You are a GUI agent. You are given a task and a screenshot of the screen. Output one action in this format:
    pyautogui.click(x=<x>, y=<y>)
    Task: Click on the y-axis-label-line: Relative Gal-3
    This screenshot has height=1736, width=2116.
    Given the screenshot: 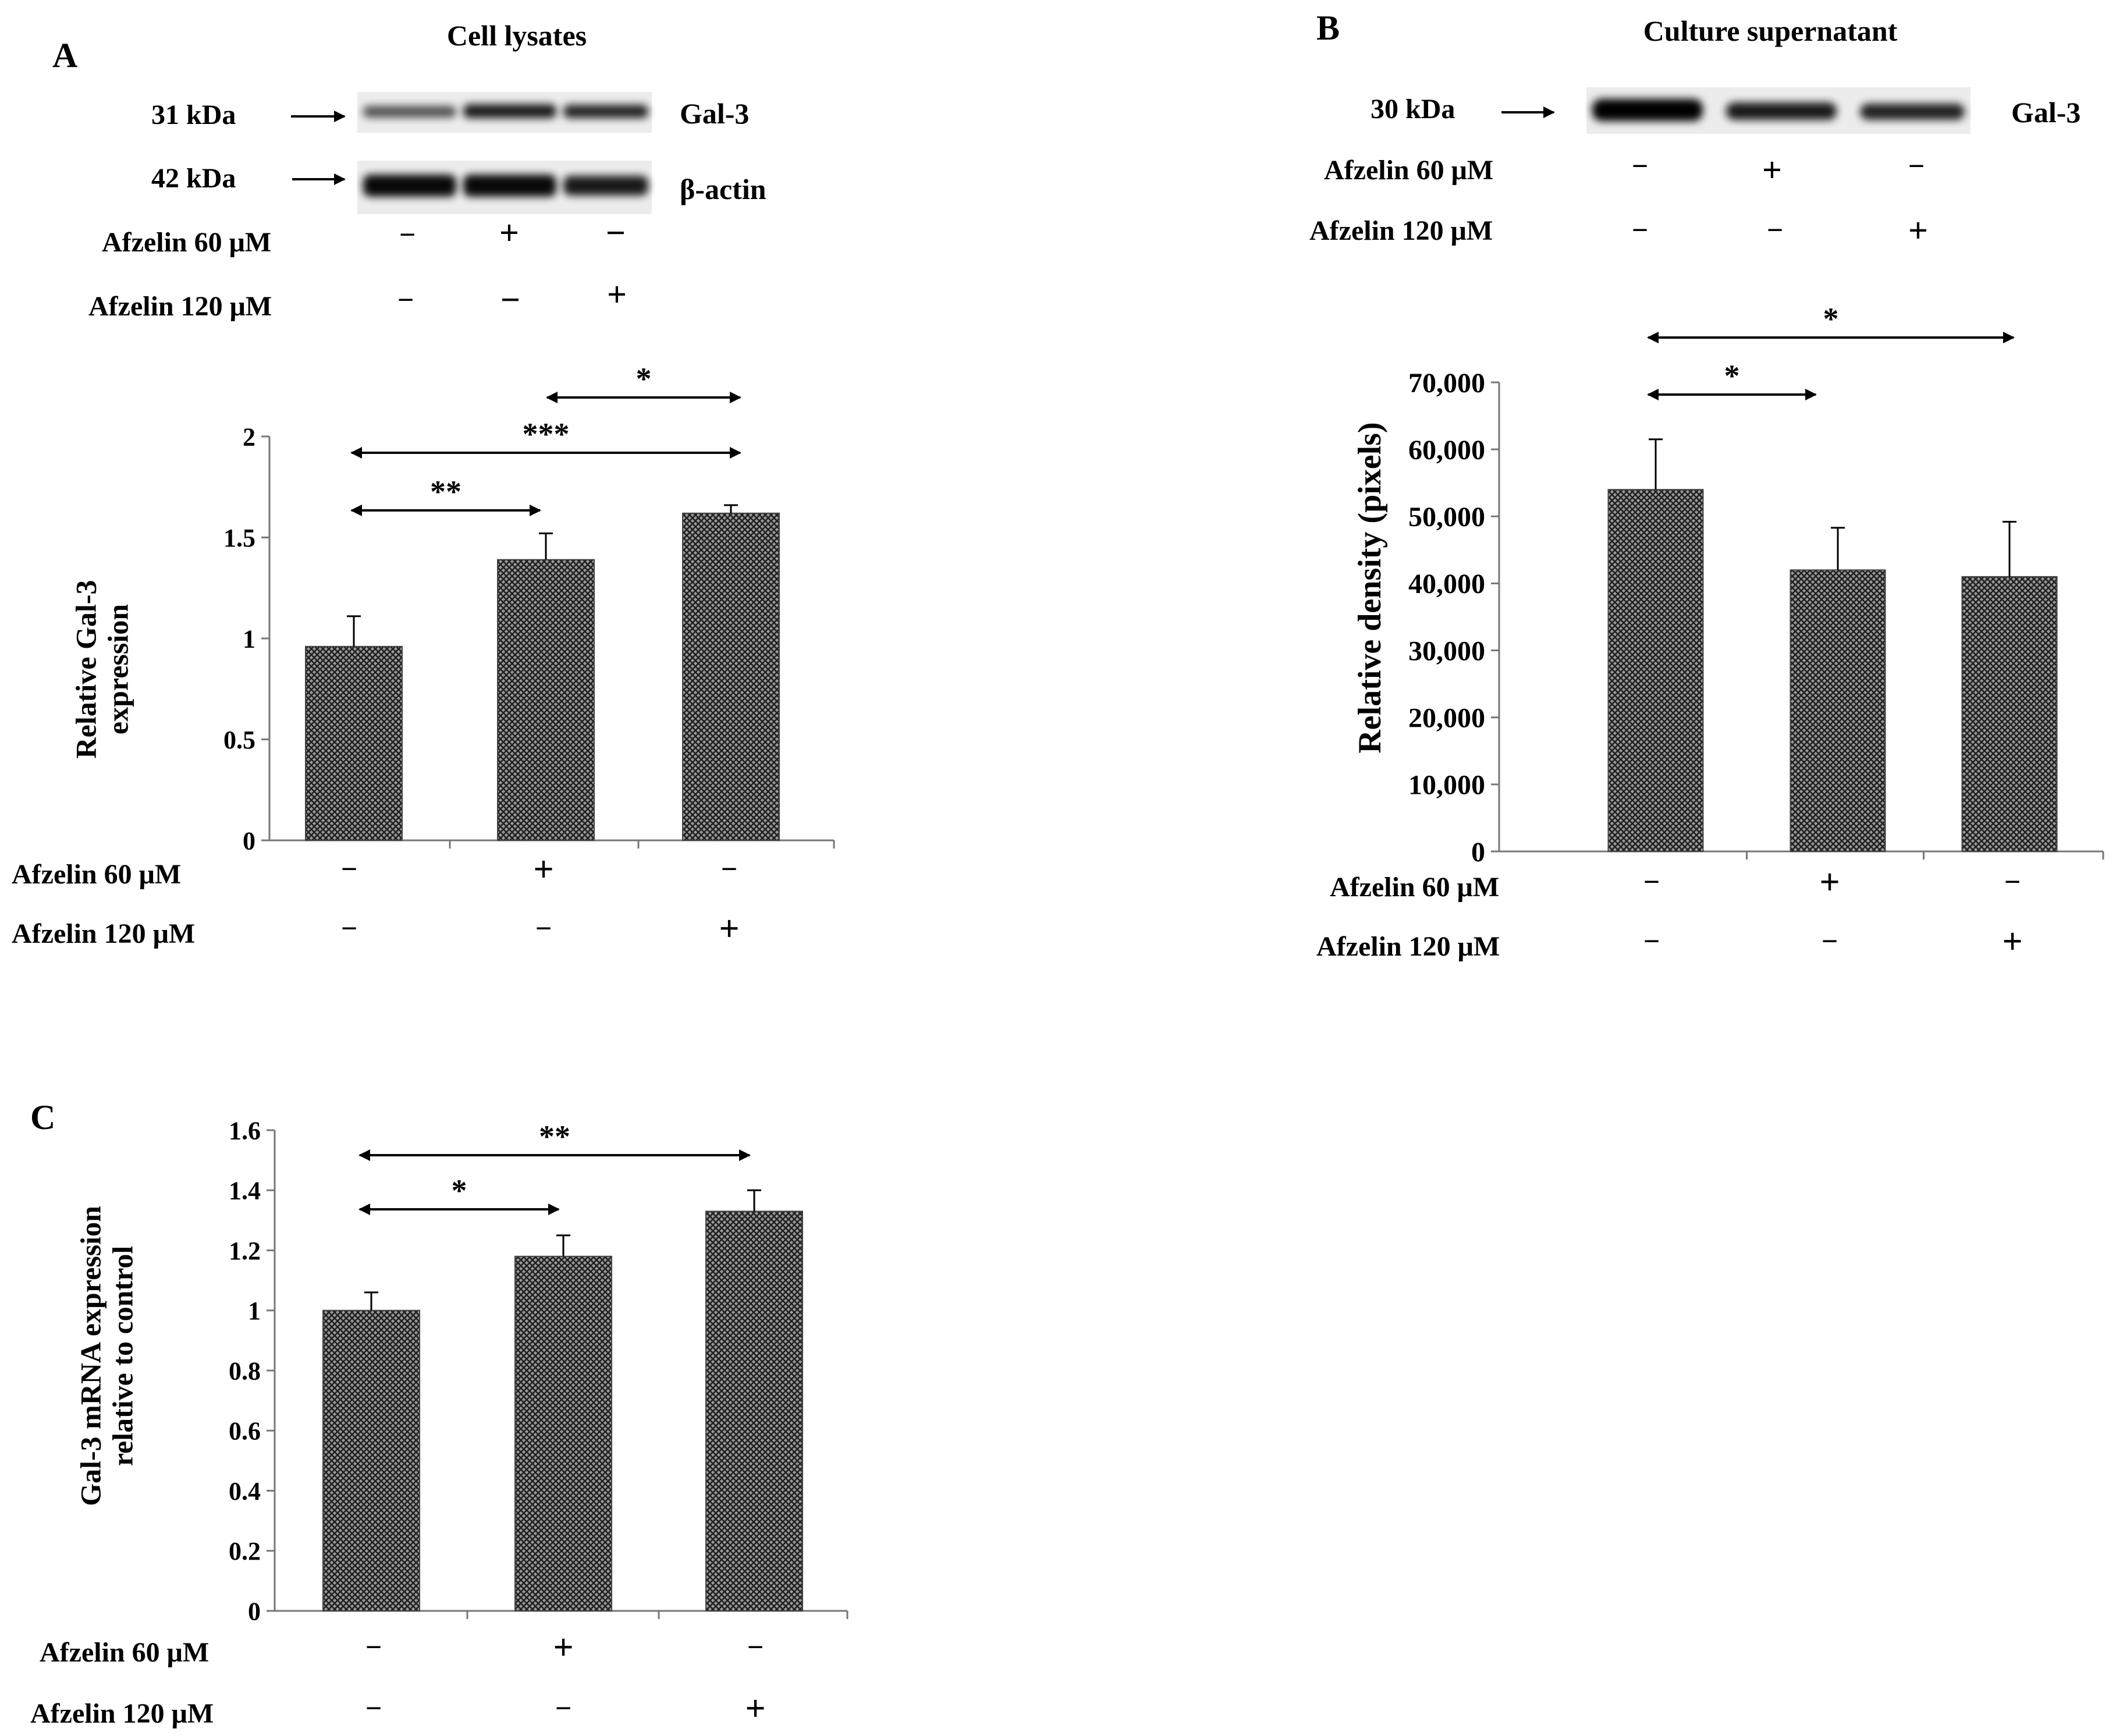 What is the action you would take?
    pyautogui.click(x=86, y=669)
    